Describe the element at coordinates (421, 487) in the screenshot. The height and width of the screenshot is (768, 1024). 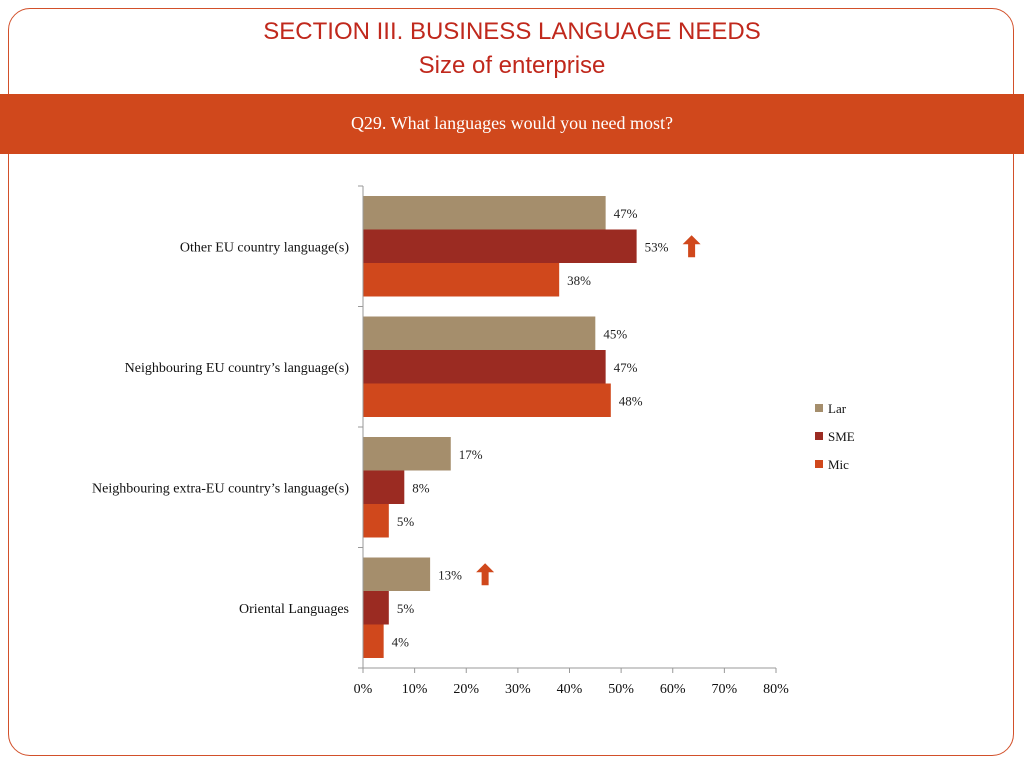
I see `data-label: 8%` at that location.